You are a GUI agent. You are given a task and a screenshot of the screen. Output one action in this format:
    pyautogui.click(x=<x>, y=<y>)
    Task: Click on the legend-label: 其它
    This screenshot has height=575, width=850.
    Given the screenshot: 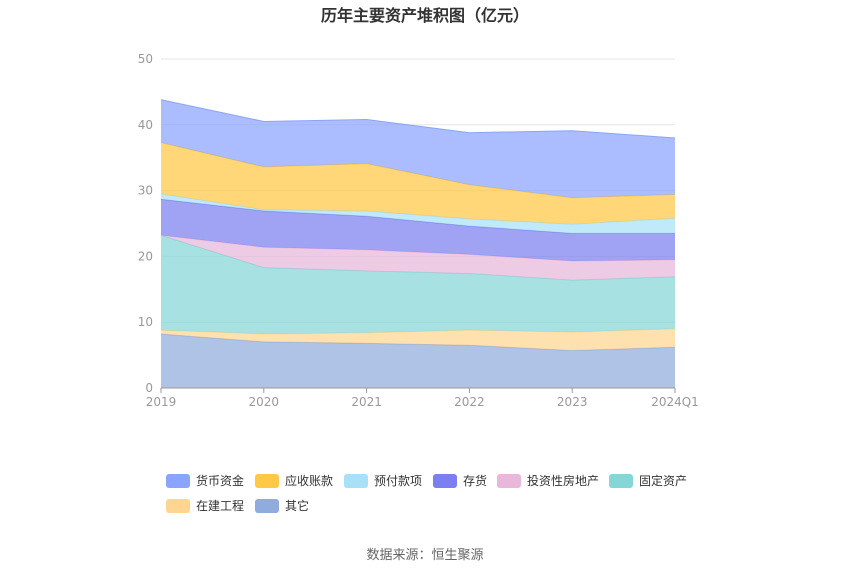 What is the action you would take?
    pyautogui.click(x=297, y=505)
    